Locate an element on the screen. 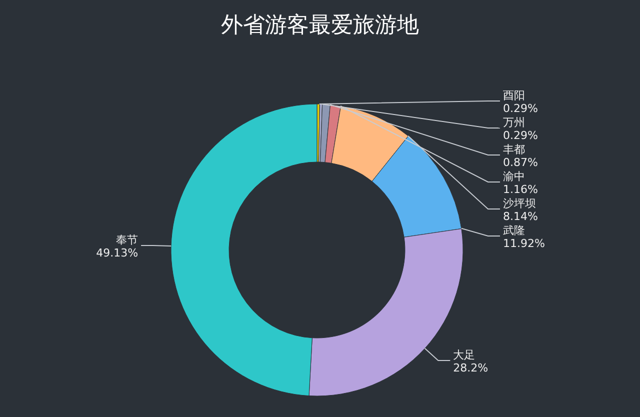 The image size is (640, 417). slice-label: 奉节 is located at coordinates (127, 240).